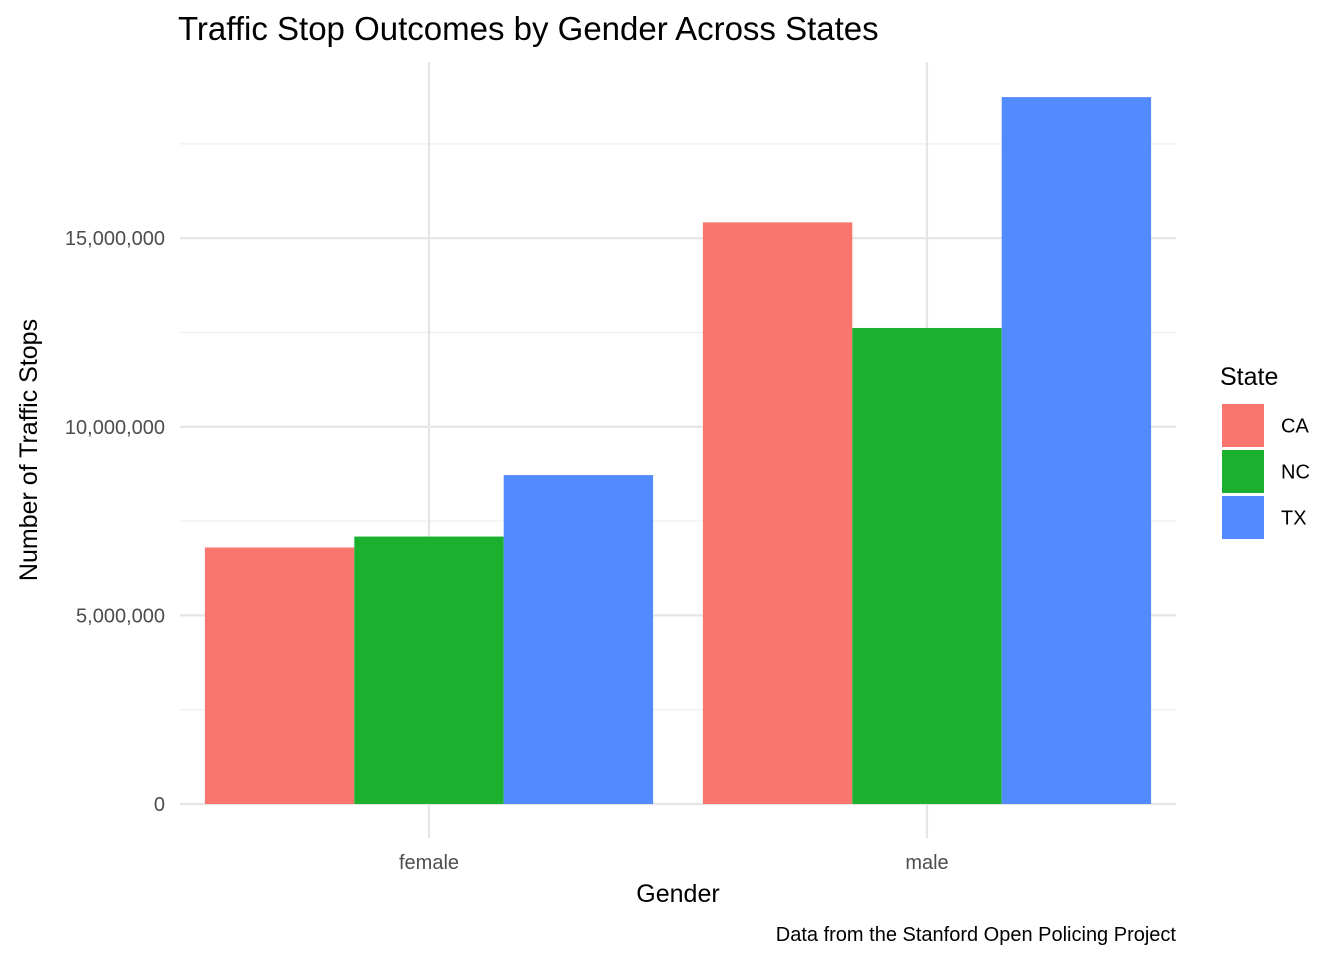 Image resolution: width=1344 pixels, height=960 pixels. What do you see at coordinates (120, 616) in the screenshot?
I see `y-tick-label: 5,000,000` at bounding box center [120, 616].